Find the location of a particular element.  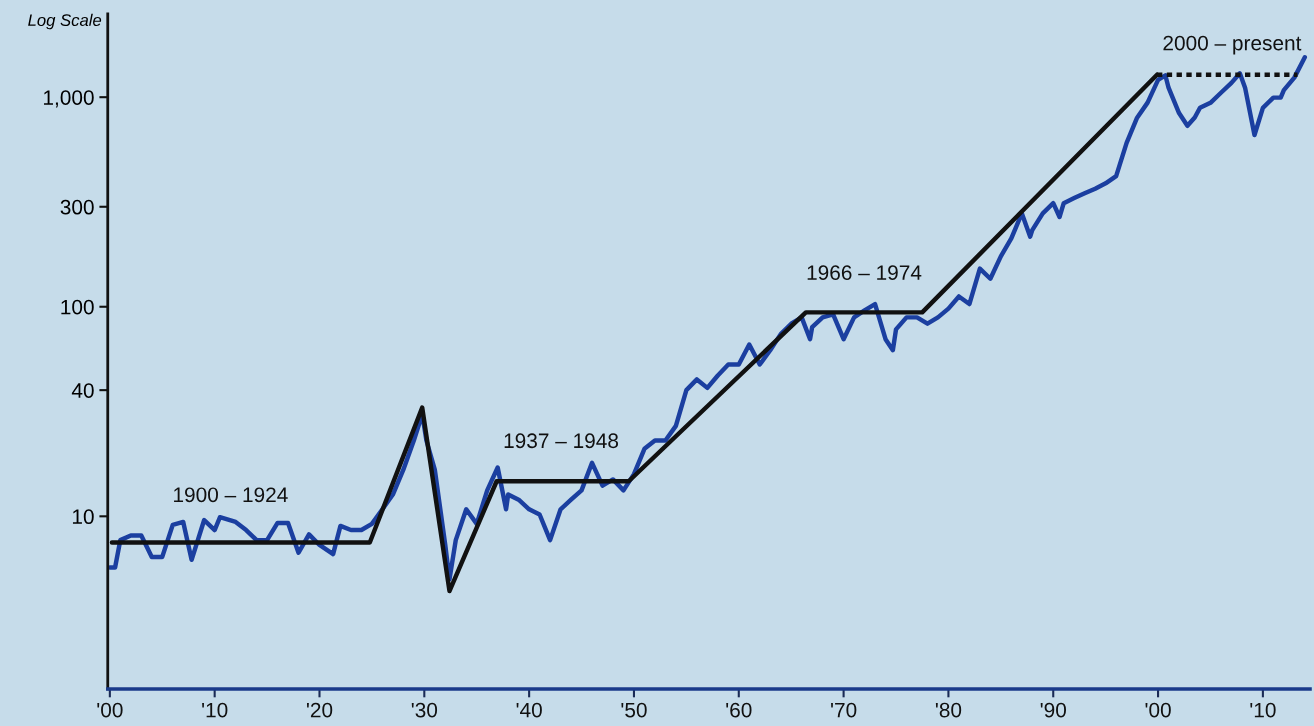

x-tick-label: '40 is located at coordinates (529, 710).